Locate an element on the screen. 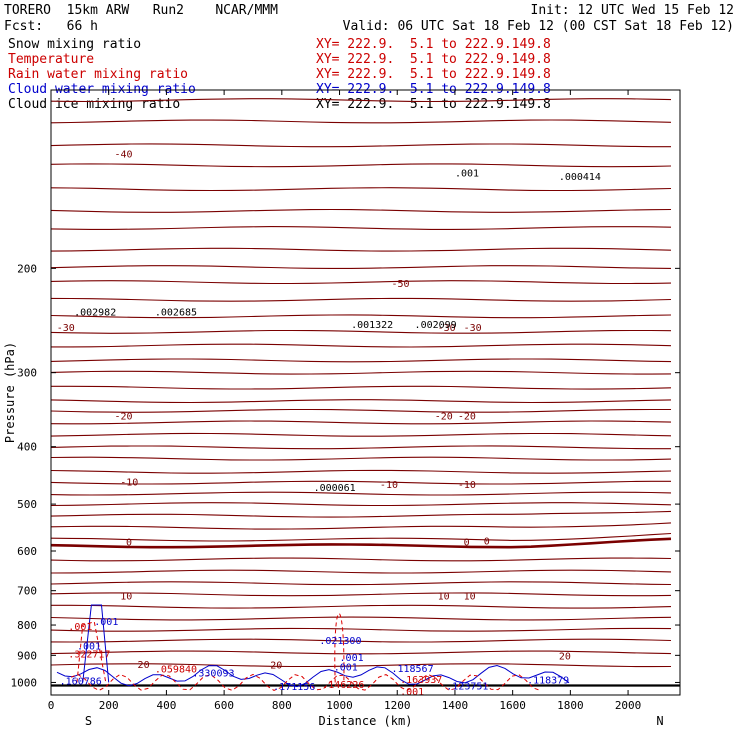  cloud-water-label: .330093 is located at coordinates (213, 674).